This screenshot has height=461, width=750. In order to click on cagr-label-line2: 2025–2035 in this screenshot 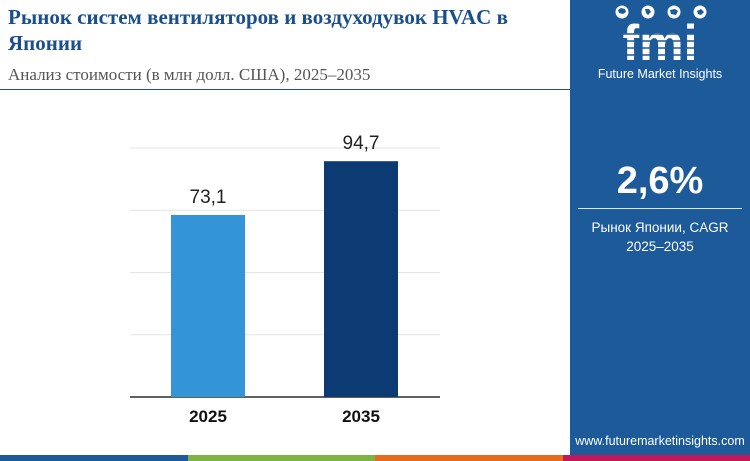, I will do `click(660, 246)`.